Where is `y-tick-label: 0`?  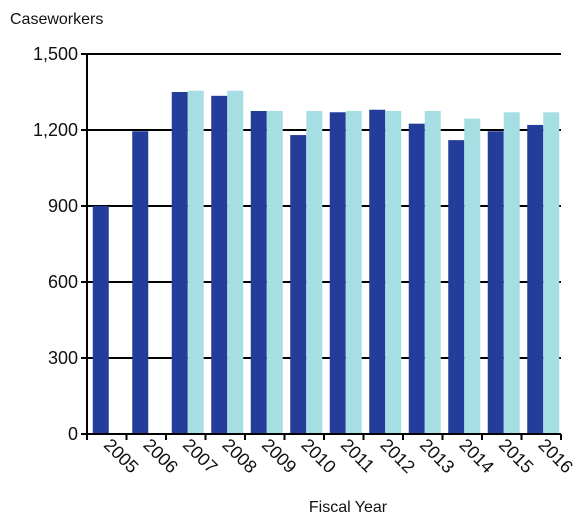 y-tick-label: 0 is located at coordinates (73, 434).